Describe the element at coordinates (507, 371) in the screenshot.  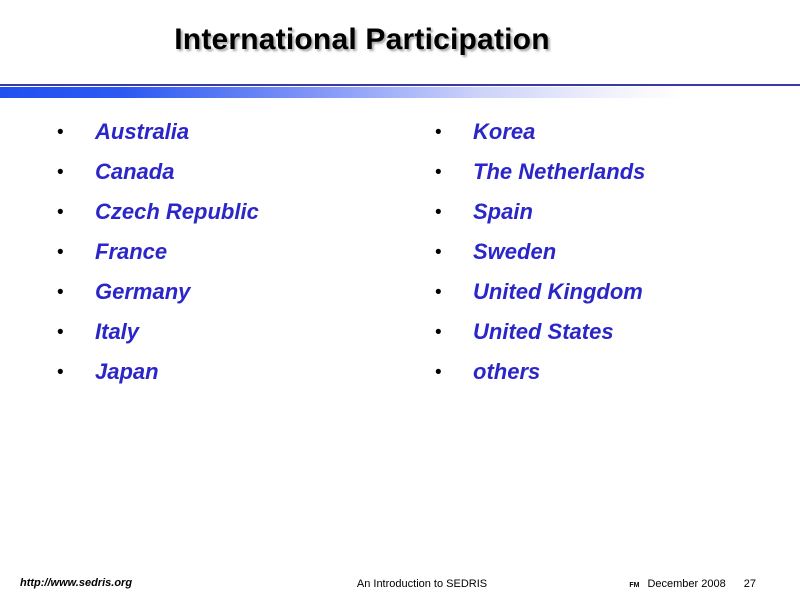
I see `country-label: others` at that location.